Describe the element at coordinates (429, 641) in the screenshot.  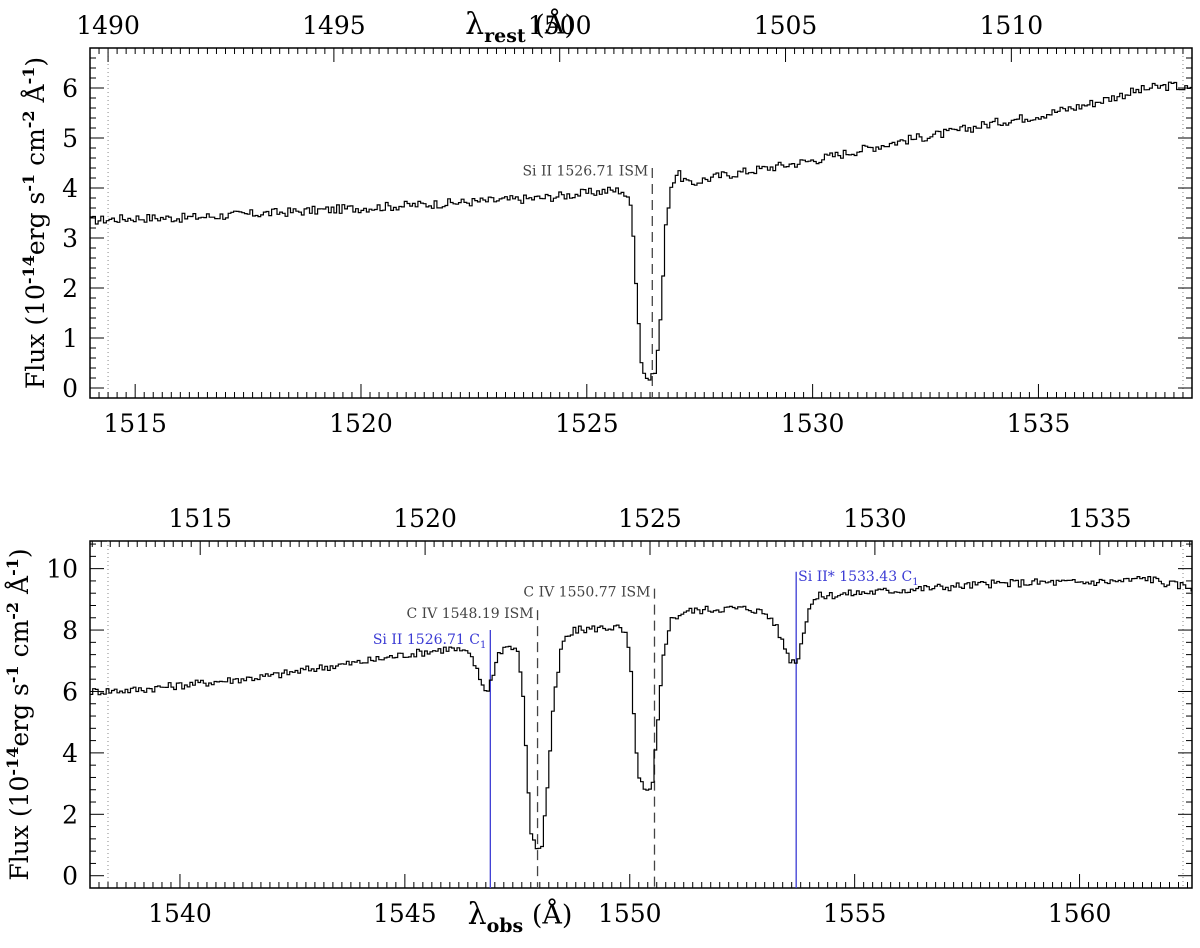
I see `line-annotation: Si II 1526.71 C1` at that location.